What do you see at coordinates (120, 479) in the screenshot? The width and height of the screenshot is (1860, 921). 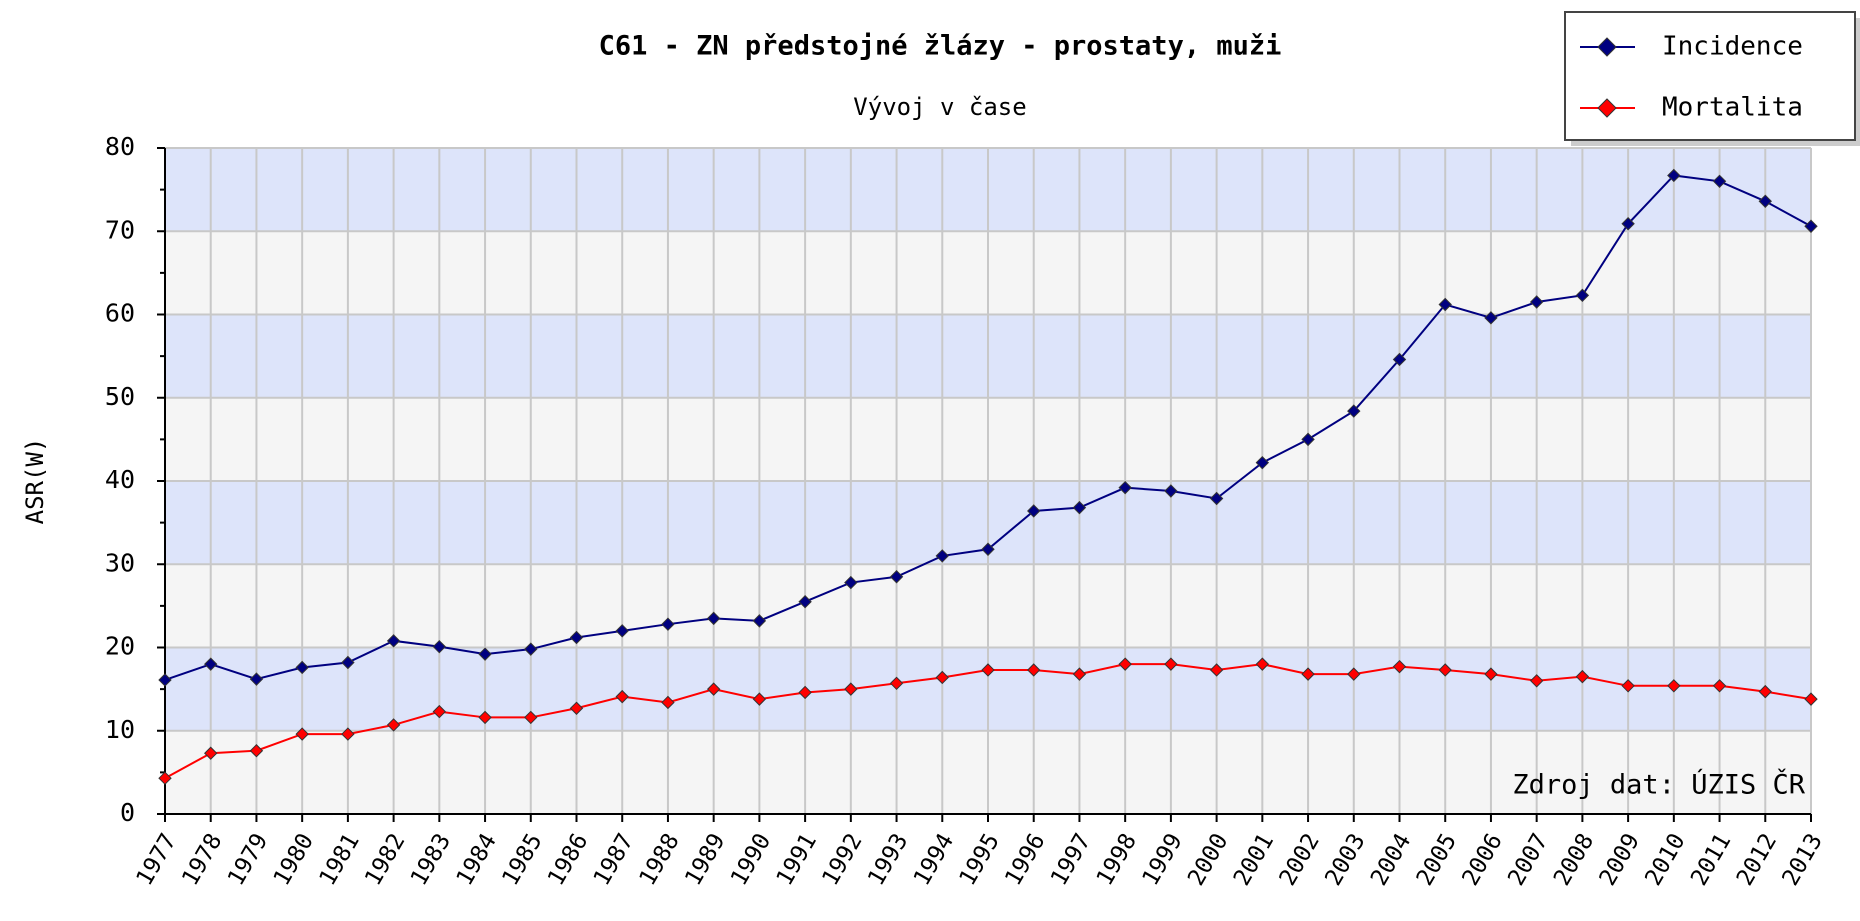 I see `y-tick-label: 40` at bounding box center [120, 479].